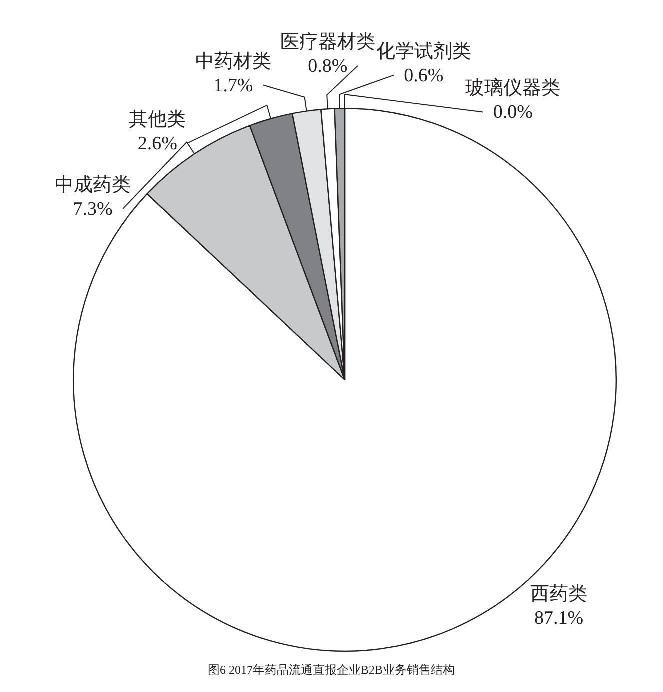 Image resolution: width=663 pixels, height=692 pixels. What do you see at coordinates (513, 89) in the screenshot?
I see `category-label: 玻璃仪器类` at bounding box center [513, 89].